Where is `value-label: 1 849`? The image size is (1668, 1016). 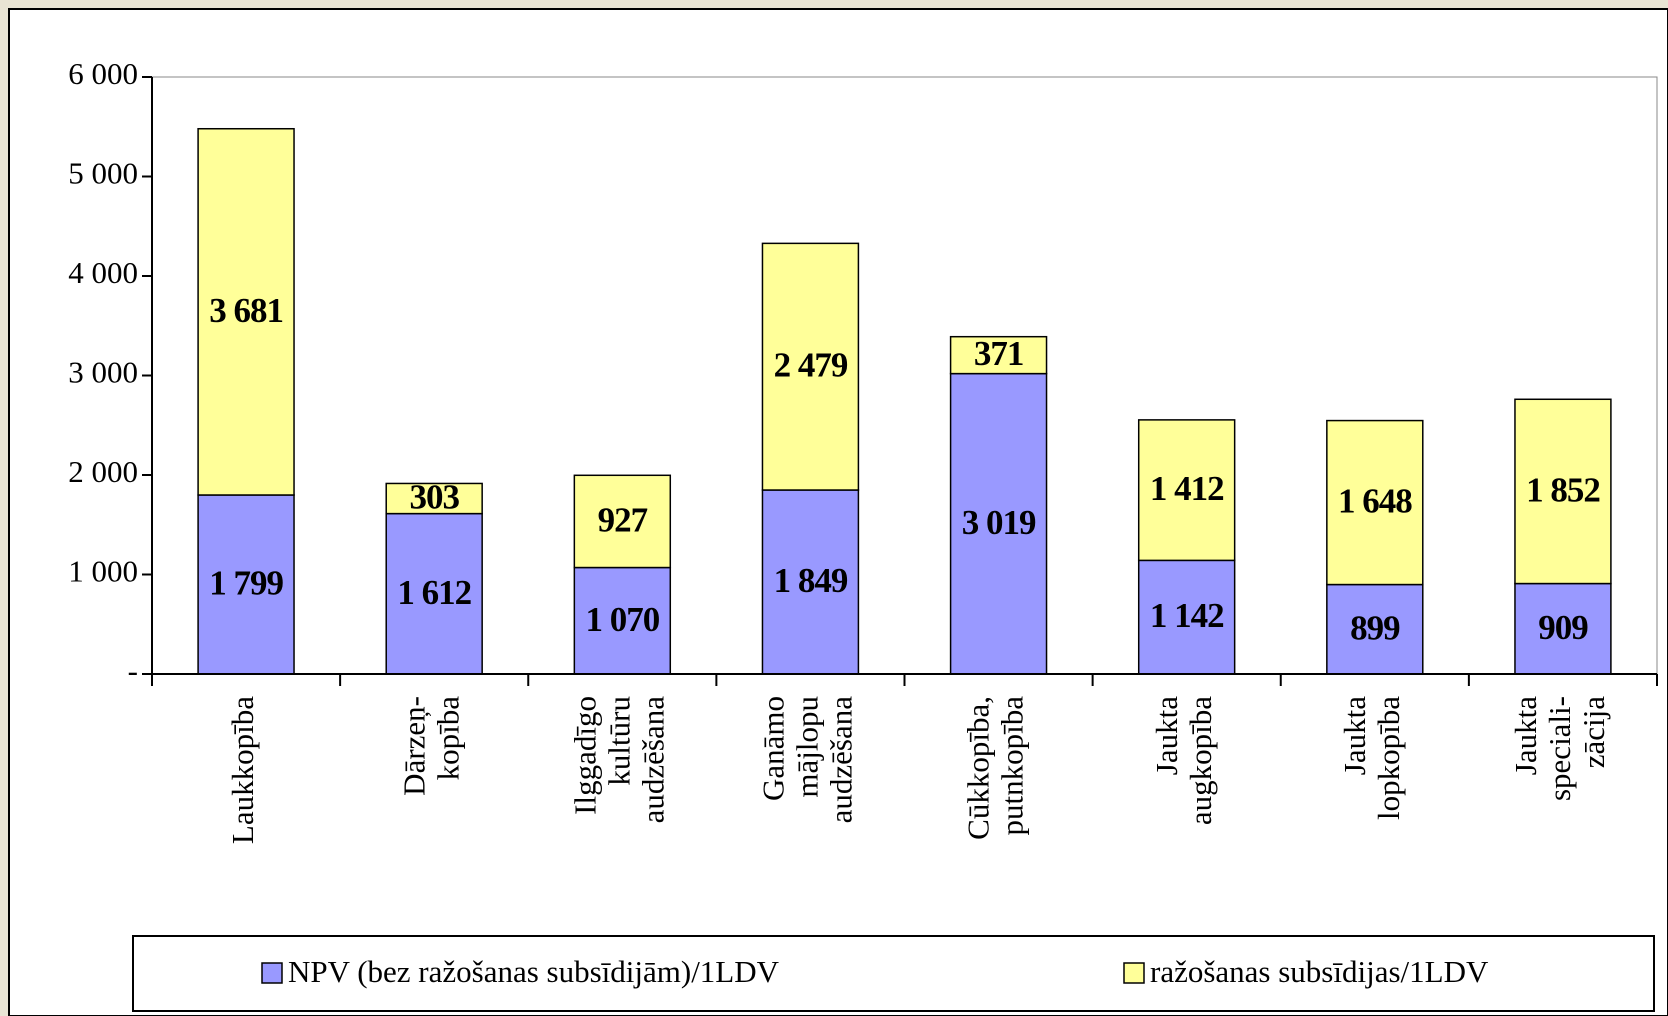
value-label: 1 849 is located at coordinates (811, 580).